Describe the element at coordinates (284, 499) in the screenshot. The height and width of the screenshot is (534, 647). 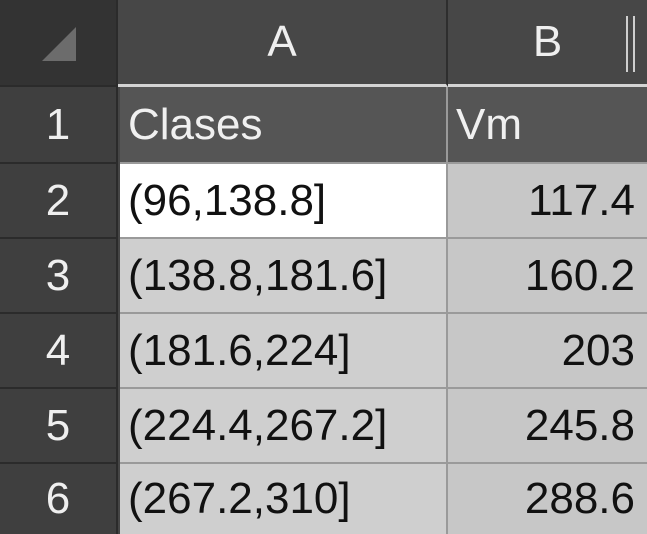
I see `cell-a6: (267.2,310]` at that location.